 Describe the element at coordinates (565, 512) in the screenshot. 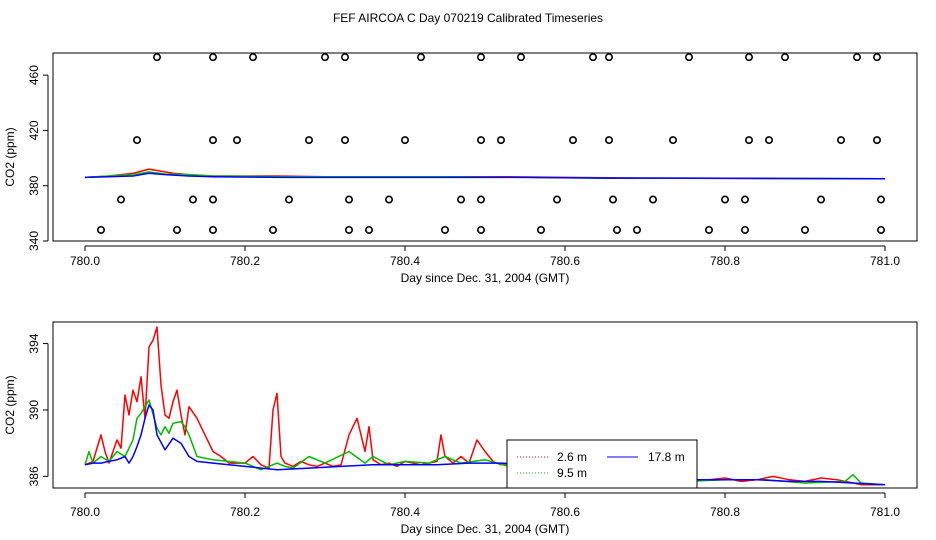

I see `bottom-x-tick-label: 780.6` at that location.